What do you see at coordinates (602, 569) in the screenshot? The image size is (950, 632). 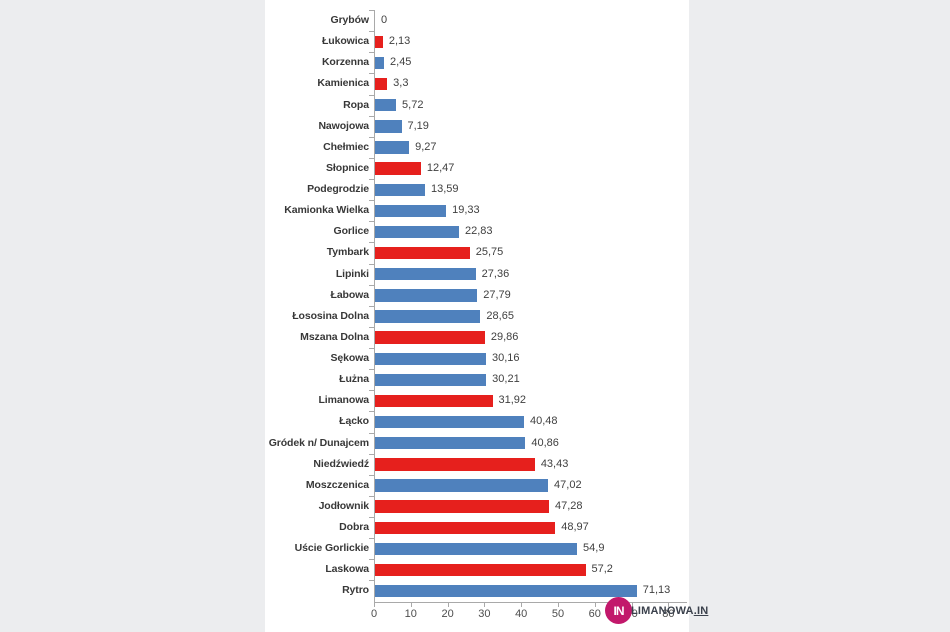 I see `value-label: 57,2` at bounding box center [602, 569].